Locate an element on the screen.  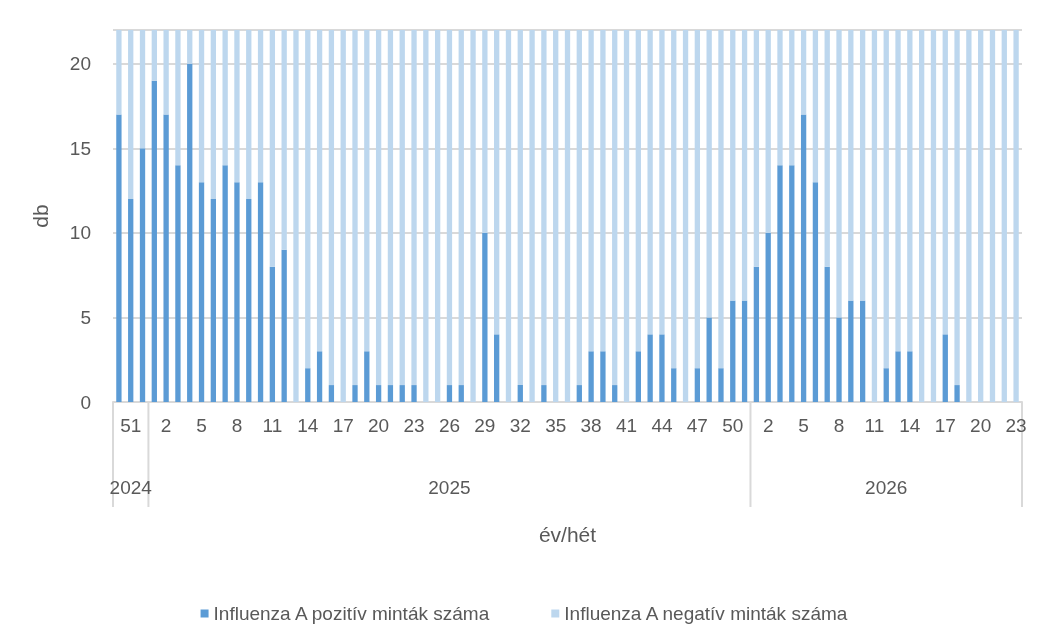
x-tick-label: 41 is located at coordinates (626, 425).